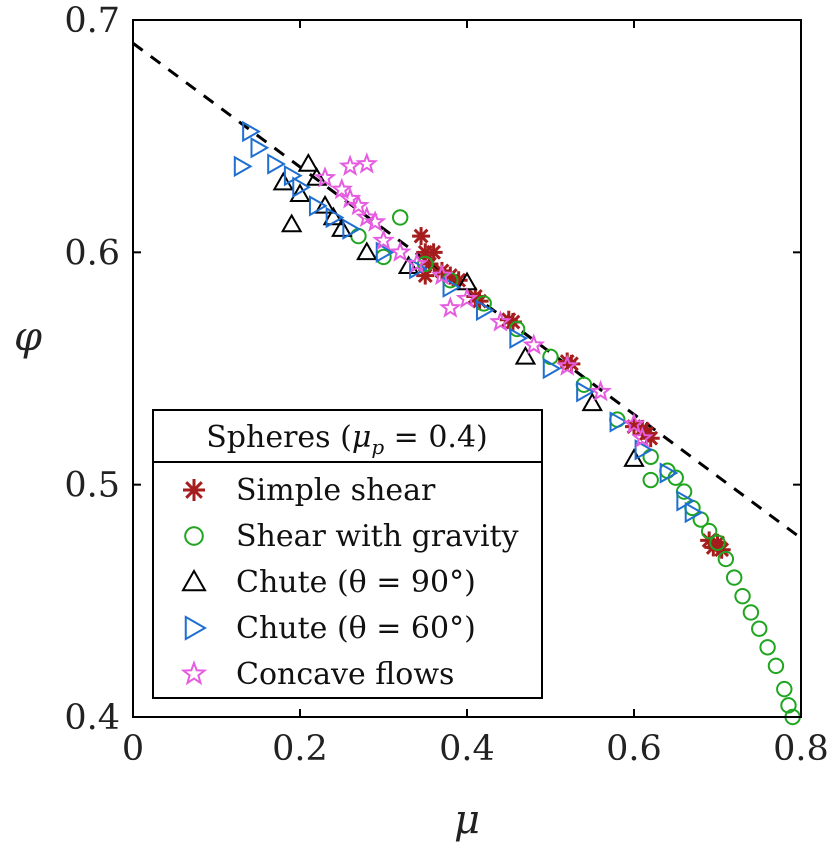 This screenshot has height=842, width=830. What do you see at coordinates (356, 628) in the screenshot?
I see `legend-label: Chute (θ = 60°)` at bounding box center [356, 628].